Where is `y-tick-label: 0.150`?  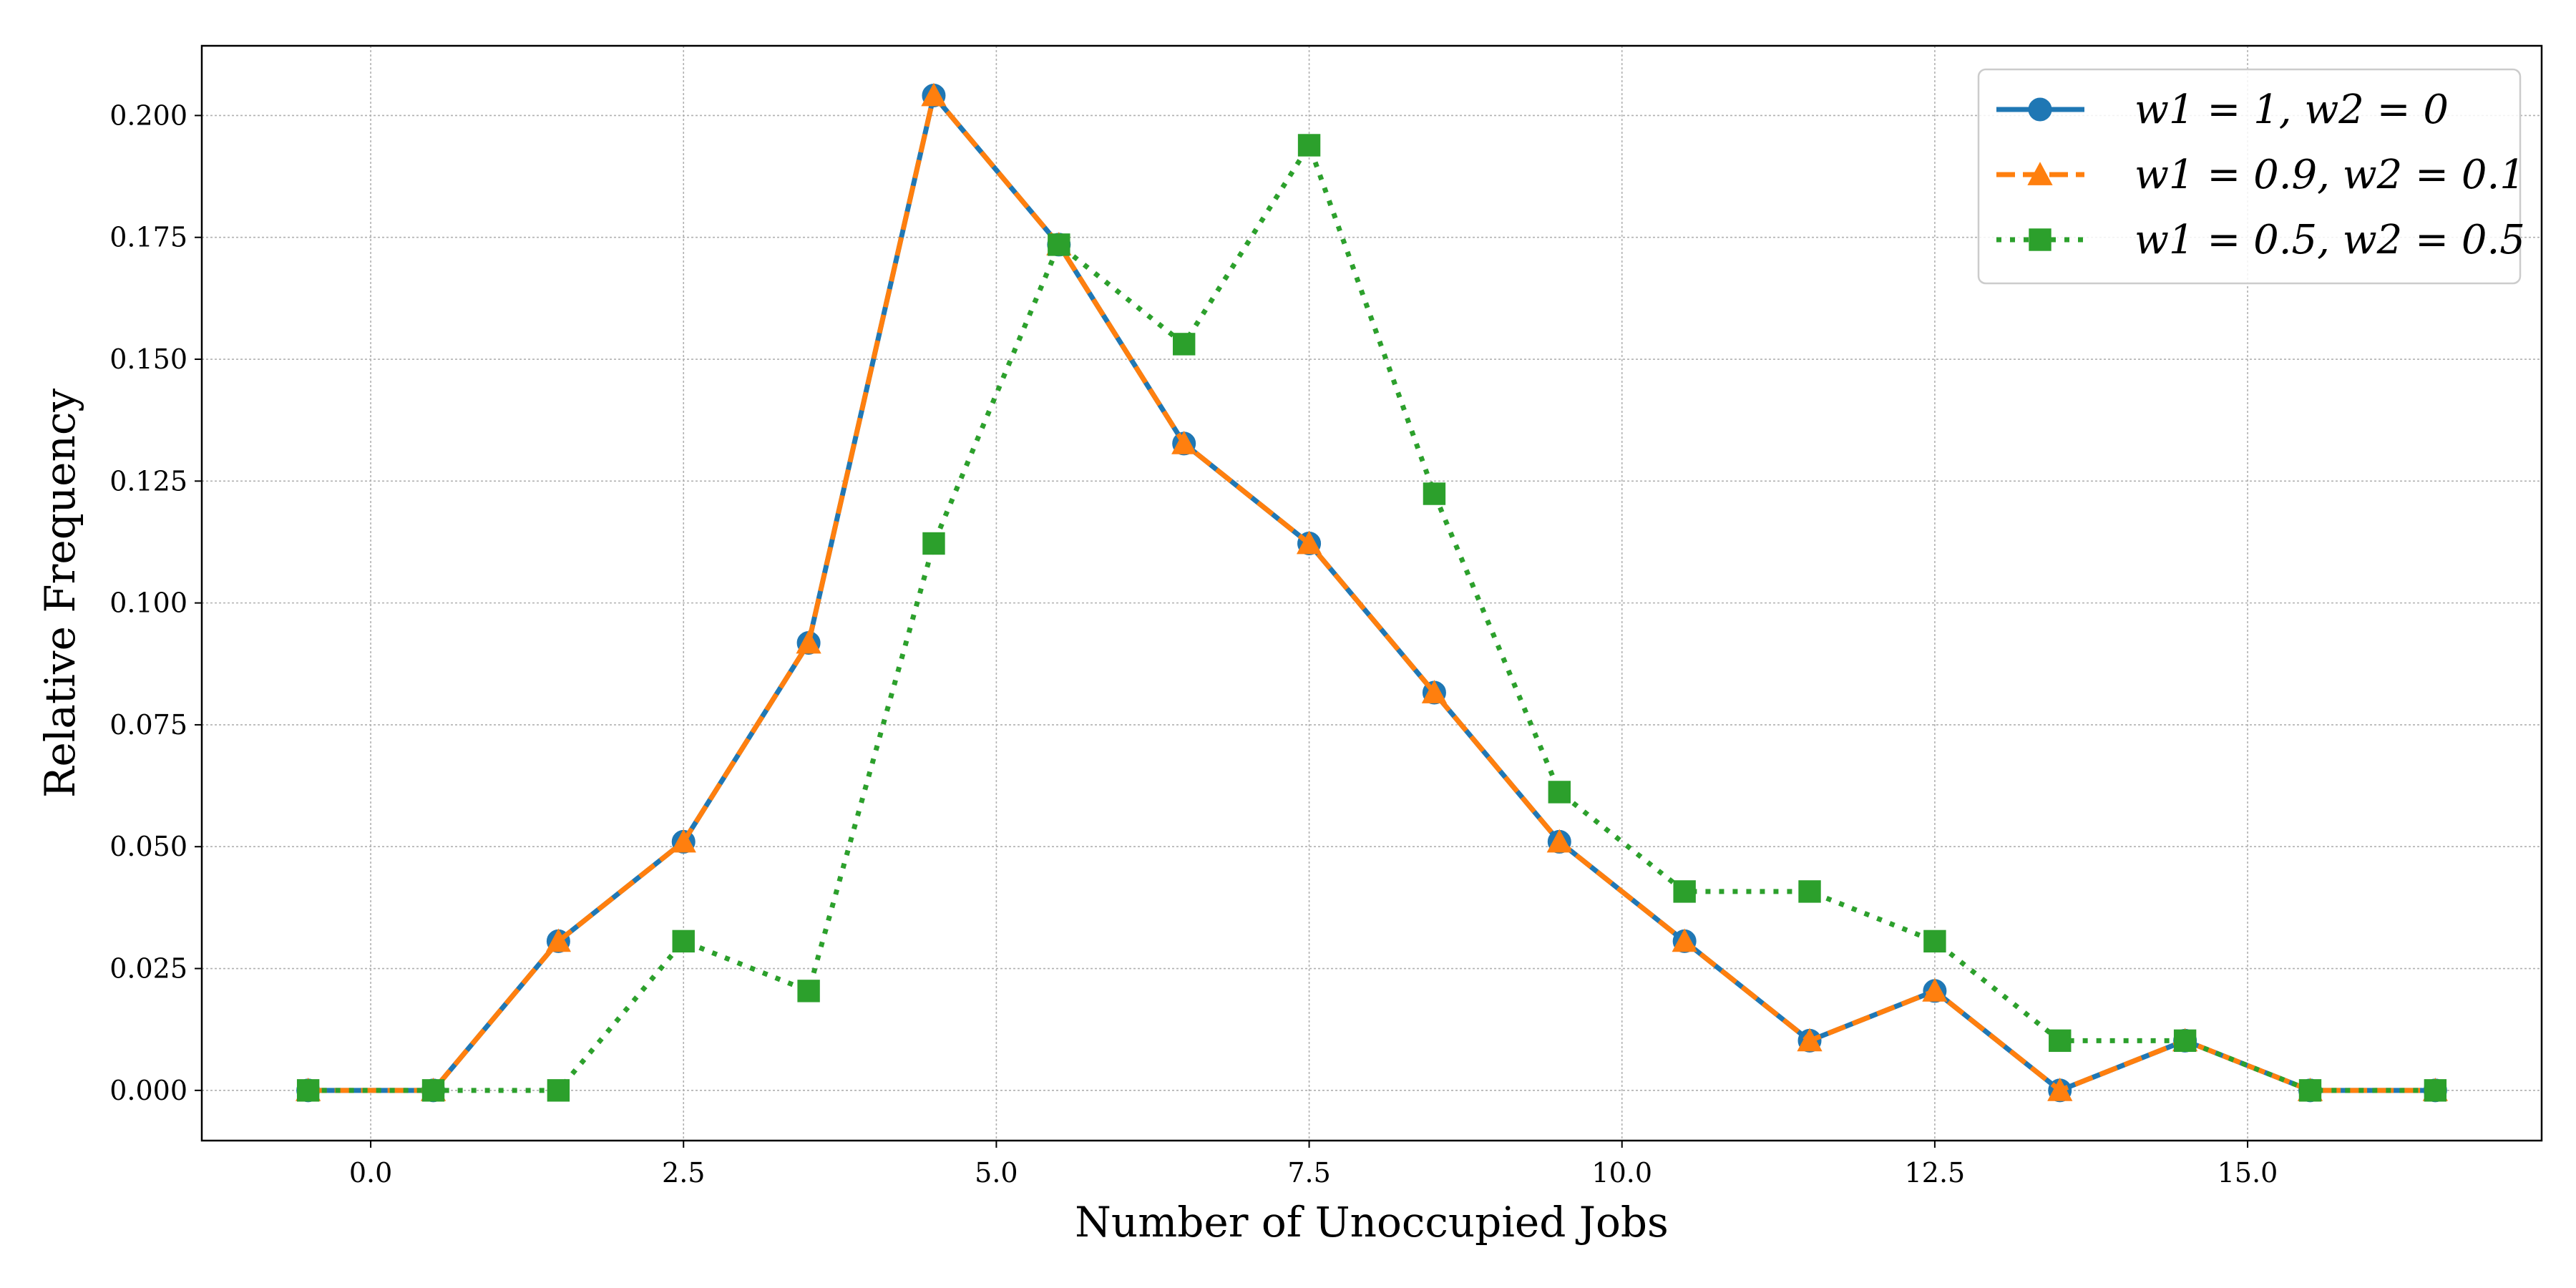 y-tick-label: 0.150 is located at coordinates (148, 359).